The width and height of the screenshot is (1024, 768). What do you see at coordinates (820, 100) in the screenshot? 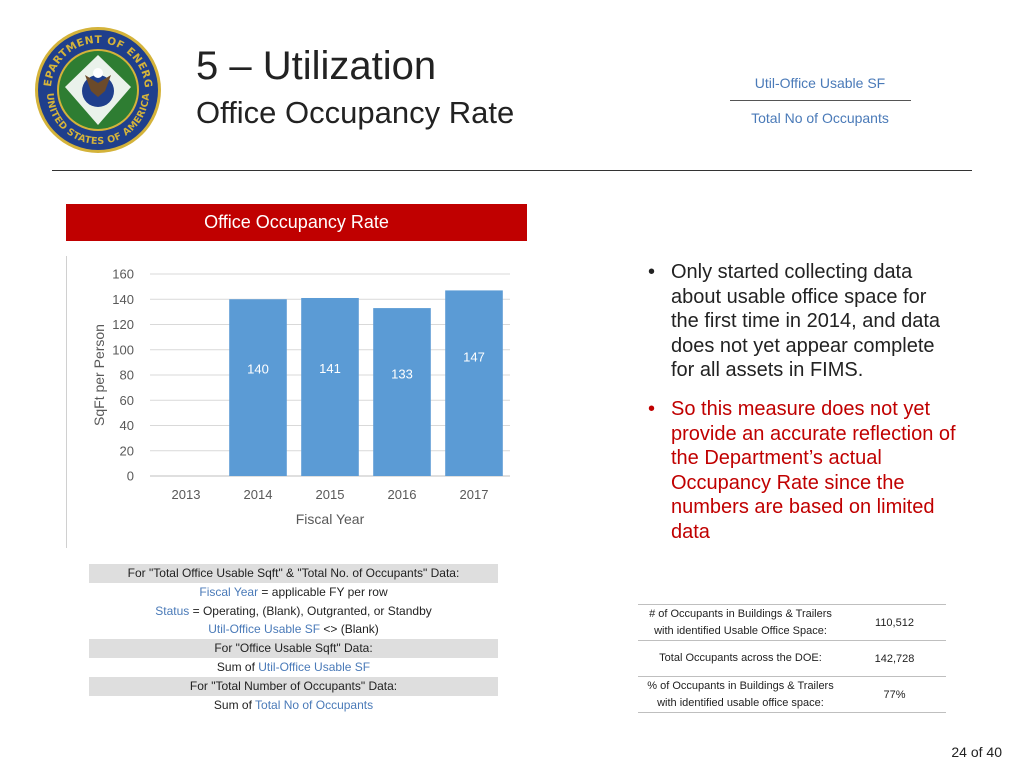
I see `formula-divider` at bounding box center [820, 100].